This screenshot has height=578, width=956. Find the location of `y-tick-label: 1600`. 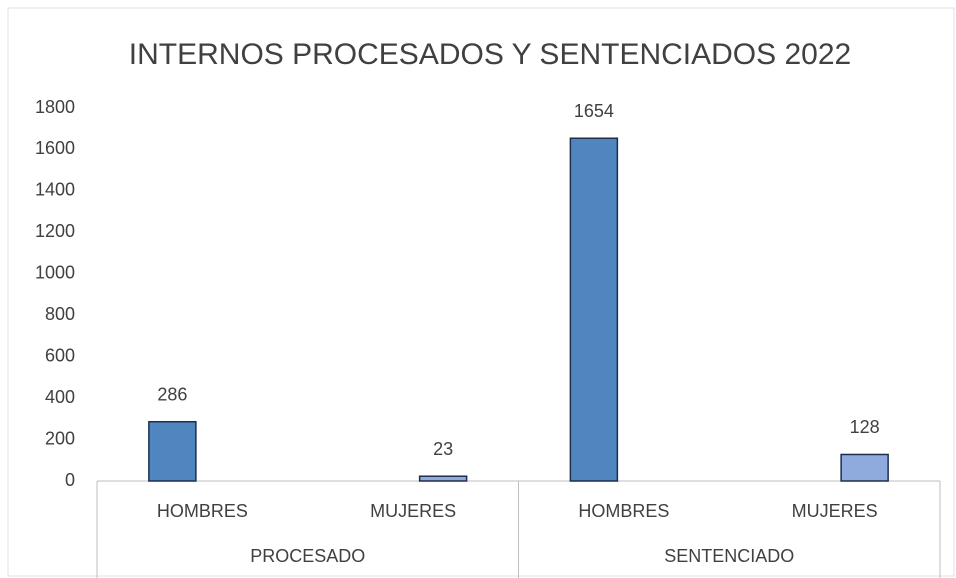

y-tick-label: 1600 is located at coordinates (55, 148).